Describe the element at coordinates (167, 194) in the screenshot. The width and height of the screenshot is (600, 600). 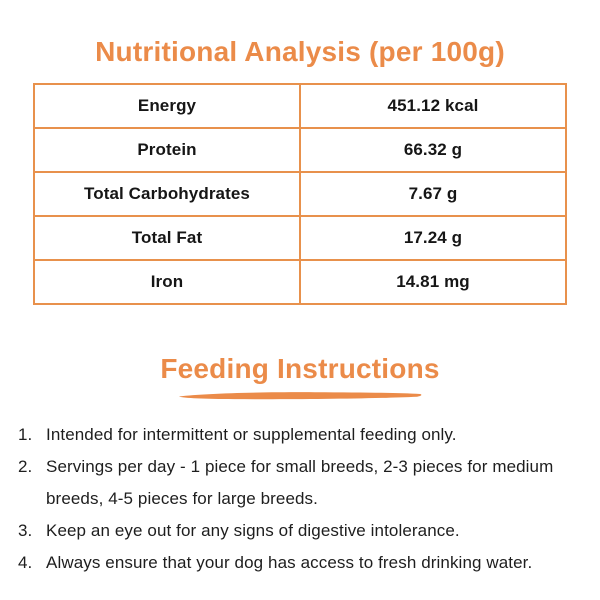
I see `nutrient-label-cell: Total Carbohydrates` at that location.